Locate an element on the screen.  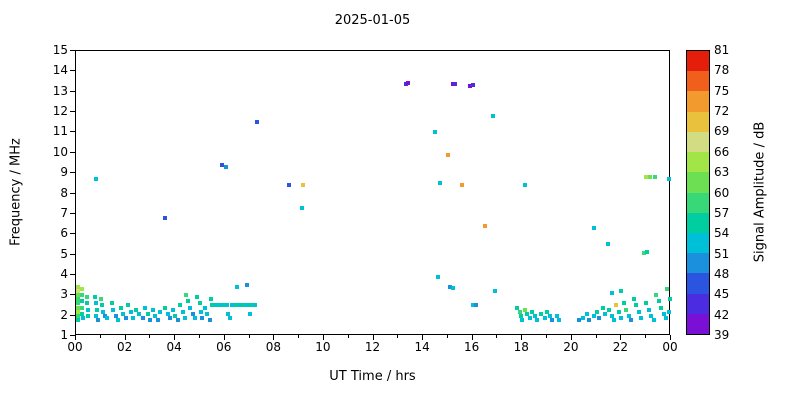
x-tick-label: 22 is located at coordinates (620, 347).